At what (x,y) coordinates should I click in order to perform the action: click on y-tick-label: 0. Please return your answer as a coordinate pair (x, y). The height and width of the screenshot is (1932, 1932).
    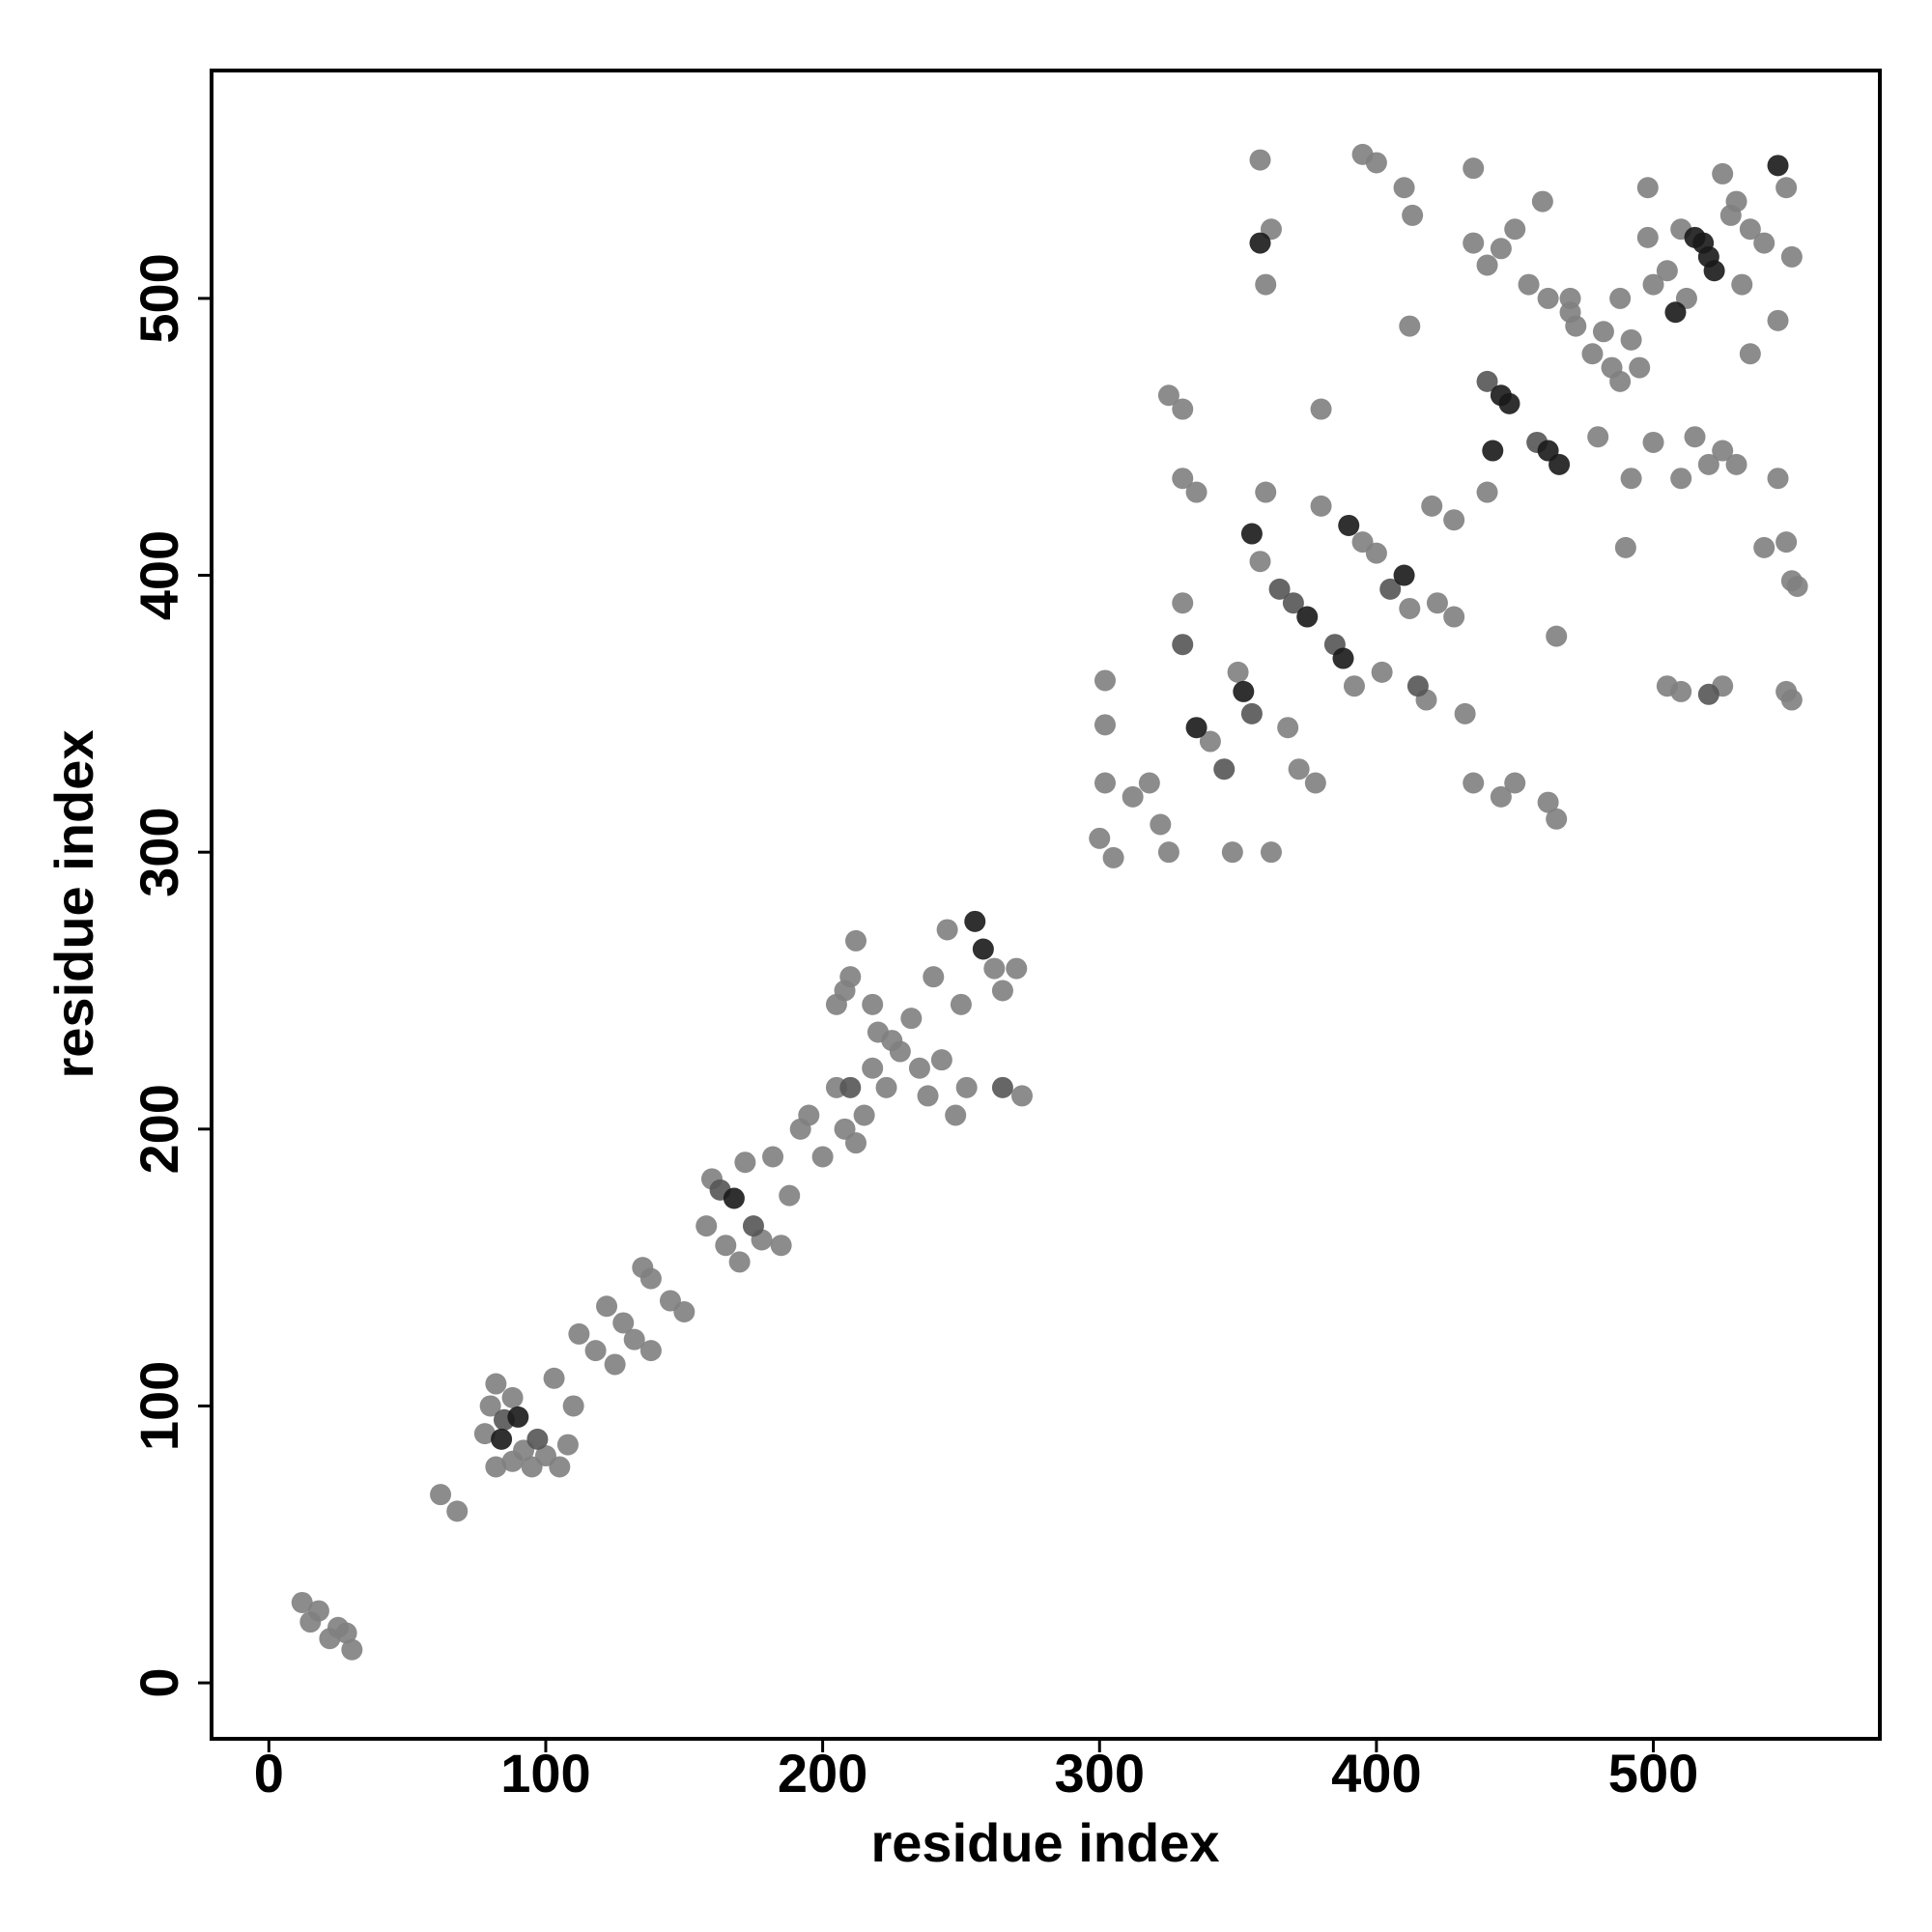
    Looking at the image, I should click on (158, 1683).